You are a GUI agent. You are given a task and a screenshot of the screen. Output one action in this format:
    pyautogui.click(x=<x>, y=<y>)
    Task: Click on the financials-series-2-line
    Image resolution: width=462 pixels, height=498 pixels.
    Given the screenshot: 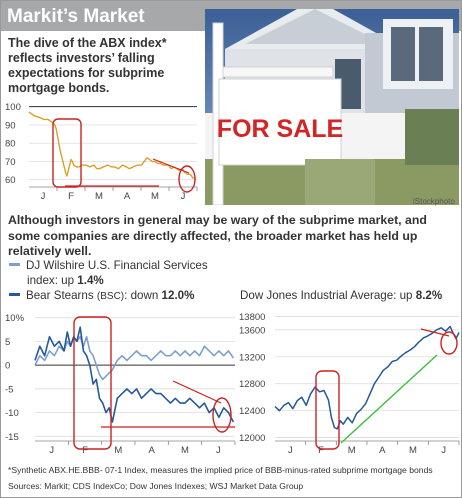 What is the action you would take?
    pyautogui.click(x=134, y=374)
    